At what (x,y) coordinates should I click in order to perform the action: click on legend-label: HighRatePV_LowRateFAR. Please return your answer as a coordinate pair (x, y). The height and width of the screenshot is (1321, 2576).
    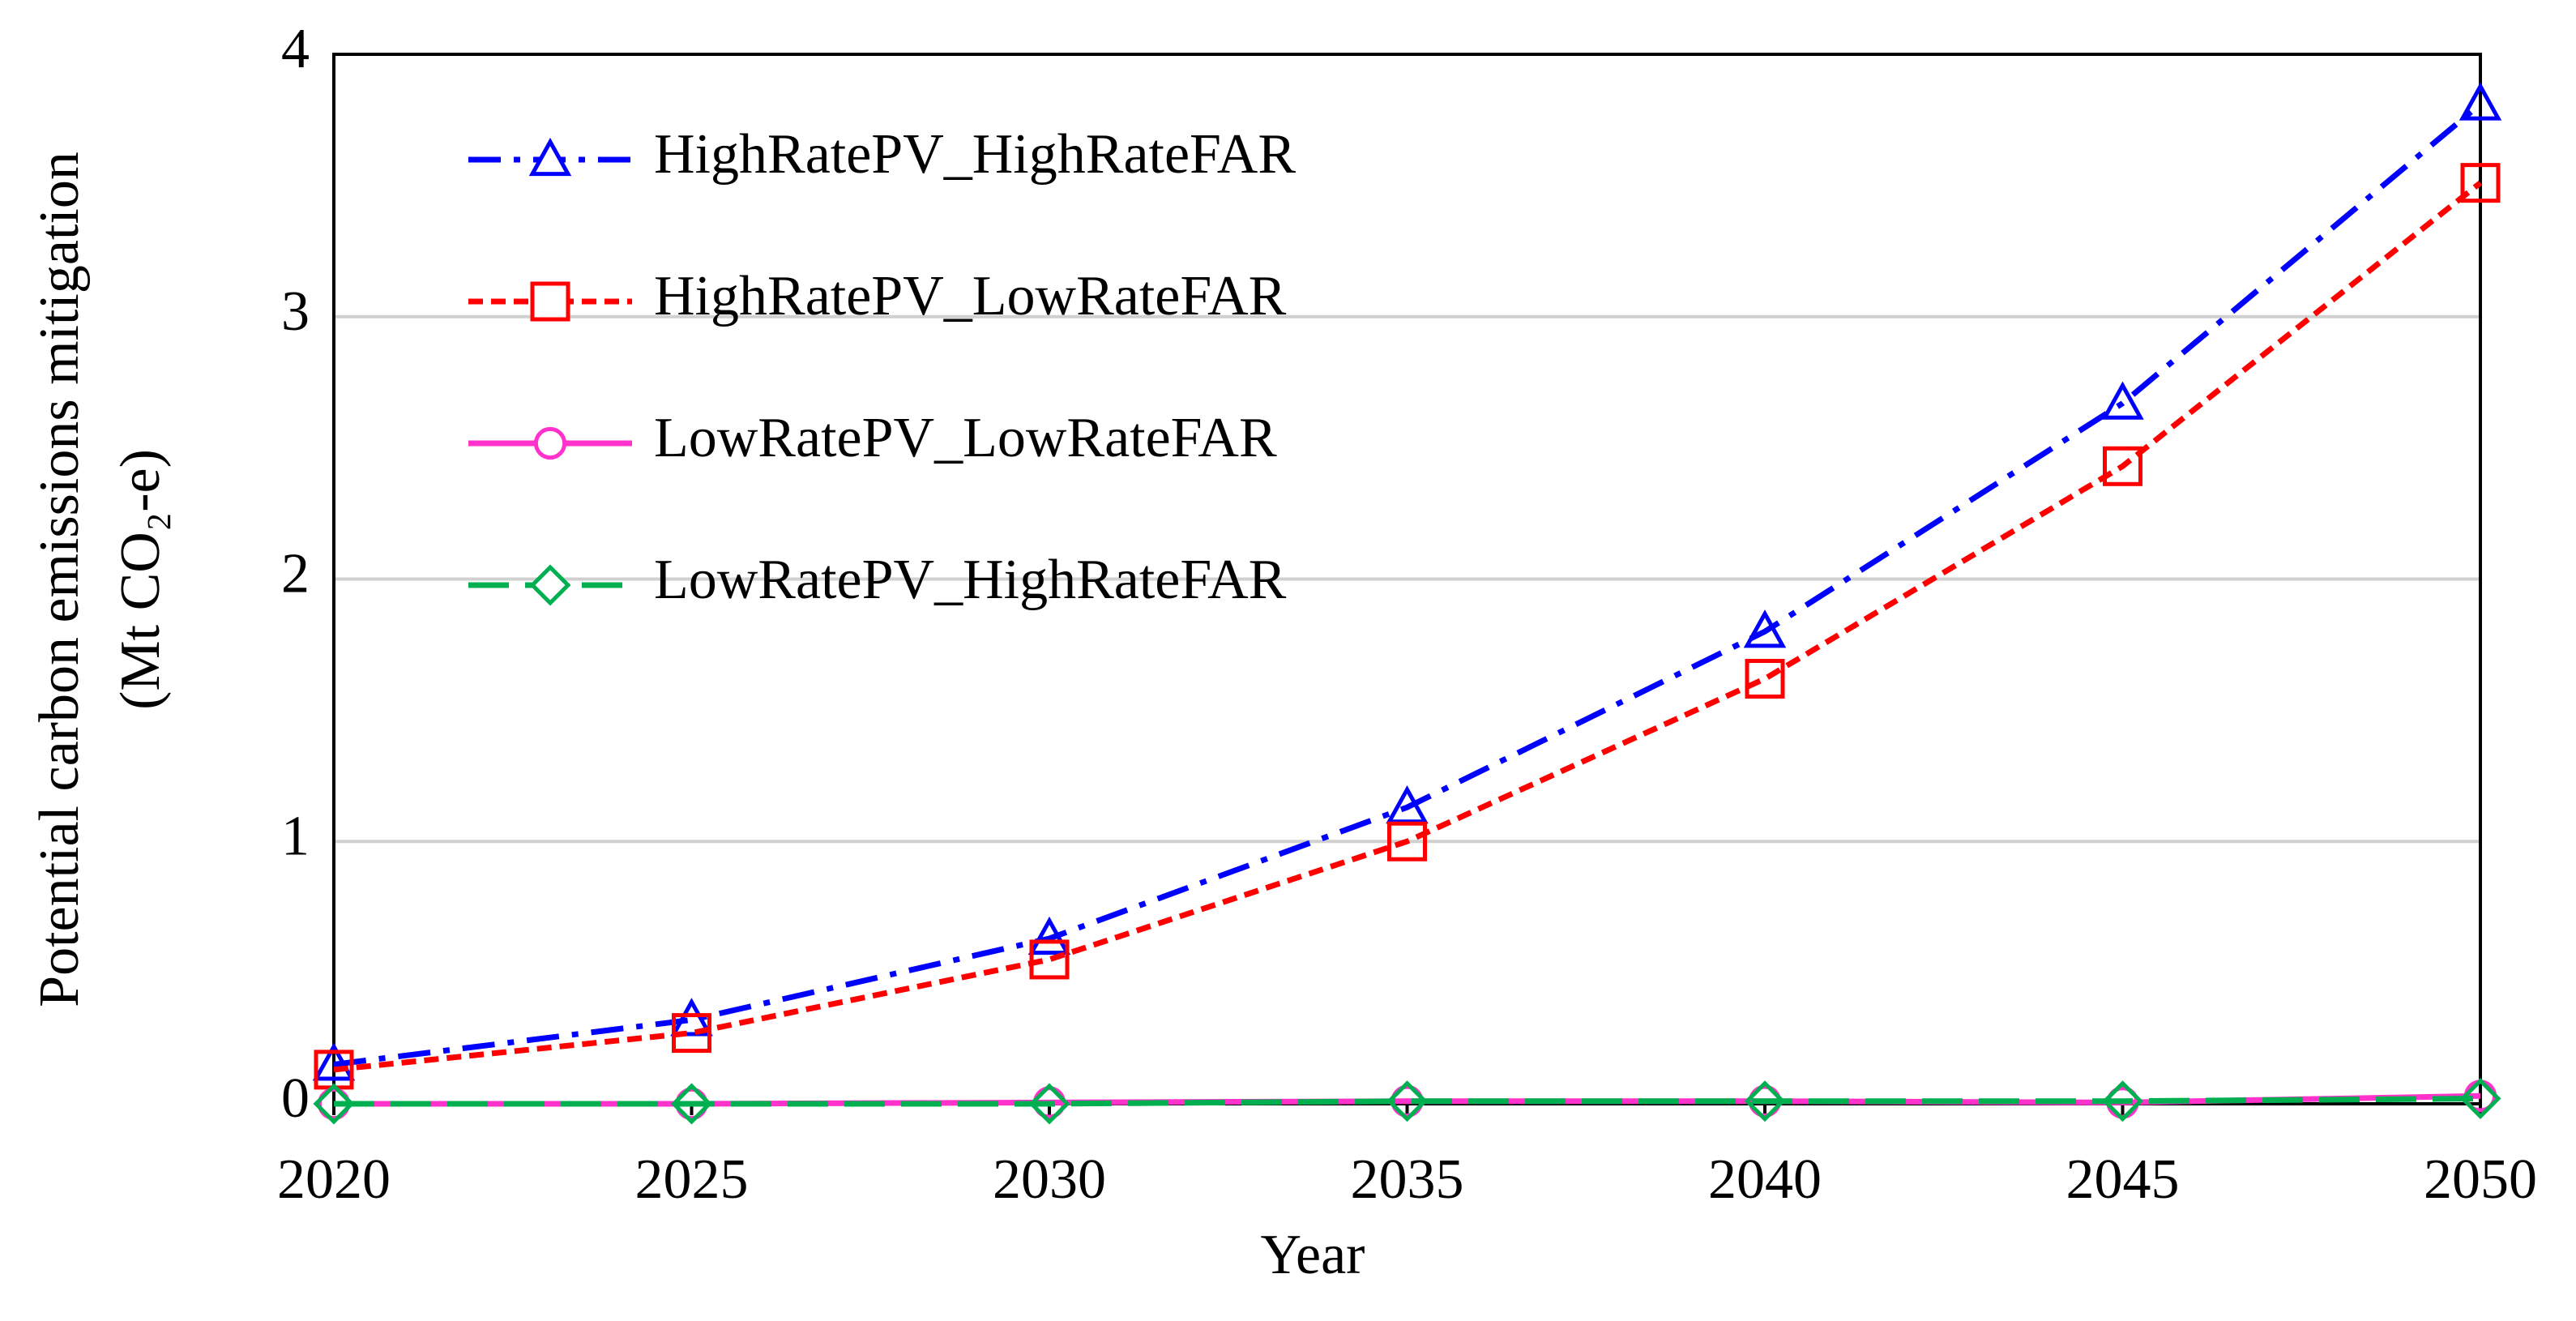
    Looking at the image, I should click on (970, 296).